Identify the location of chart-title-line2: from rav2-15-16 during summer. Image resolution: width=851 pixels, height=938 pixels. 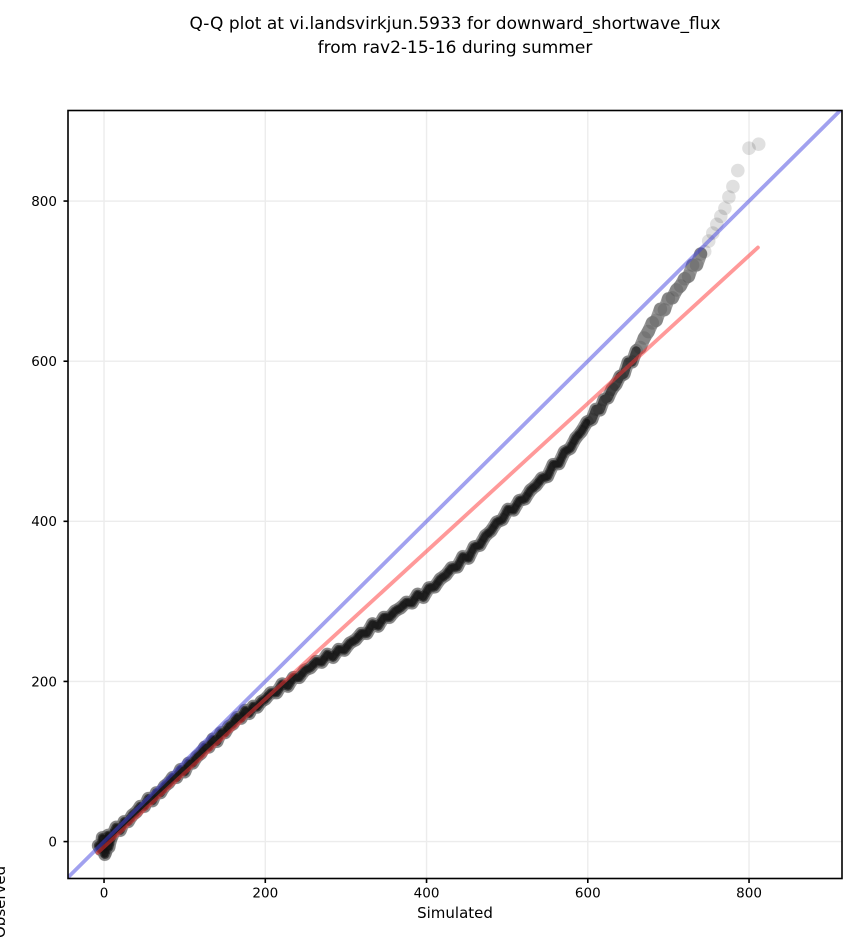
(455, 48).